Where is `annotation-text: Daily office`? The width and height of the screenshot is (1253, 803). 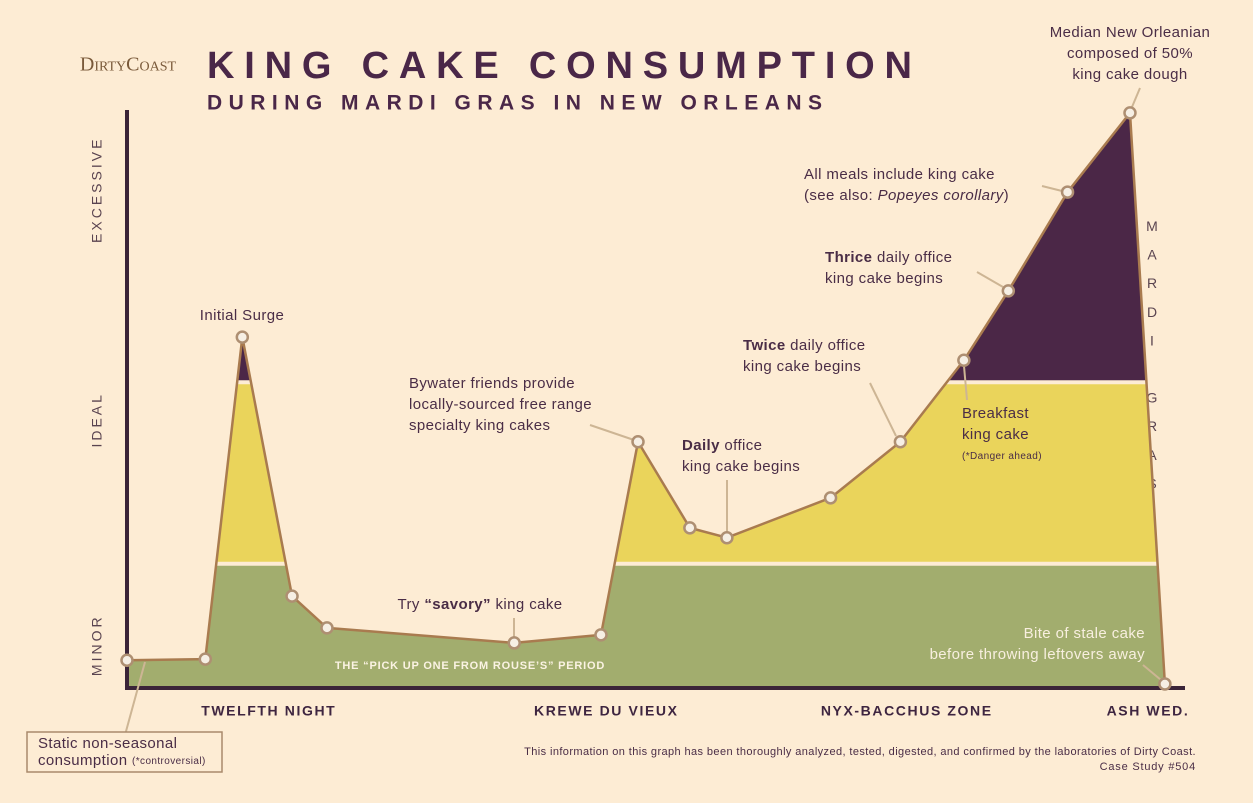 annotation-text: Daily office is located at coordinates (722, 445).